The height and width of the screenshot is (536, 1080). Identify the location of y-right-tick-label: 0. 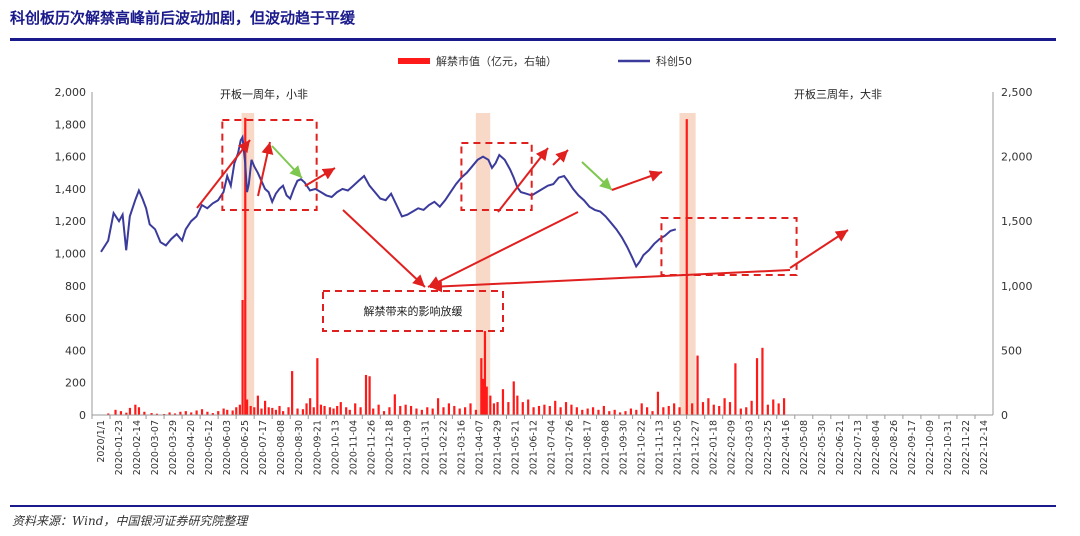
(1004, 415).